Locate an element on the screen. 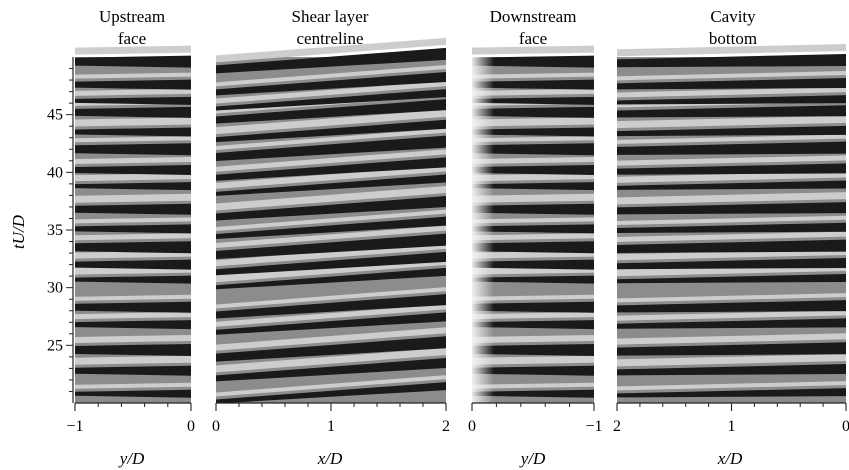 The height and width of the screenshot is (470, 849). x-tick-label: 1 is located at coordinates (331, 426).